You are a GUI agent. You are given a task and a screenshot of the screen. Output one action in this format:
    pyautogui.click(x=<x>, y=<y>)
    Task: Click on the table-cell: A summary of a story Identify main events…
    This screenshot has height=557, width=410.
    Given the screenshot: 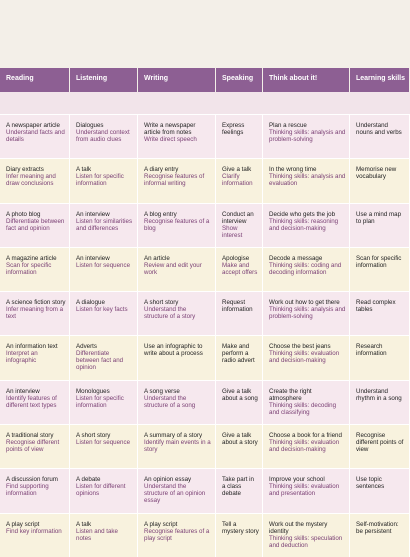 What is the action you would take?
    pyautogui.click(x=177, y=447)
    